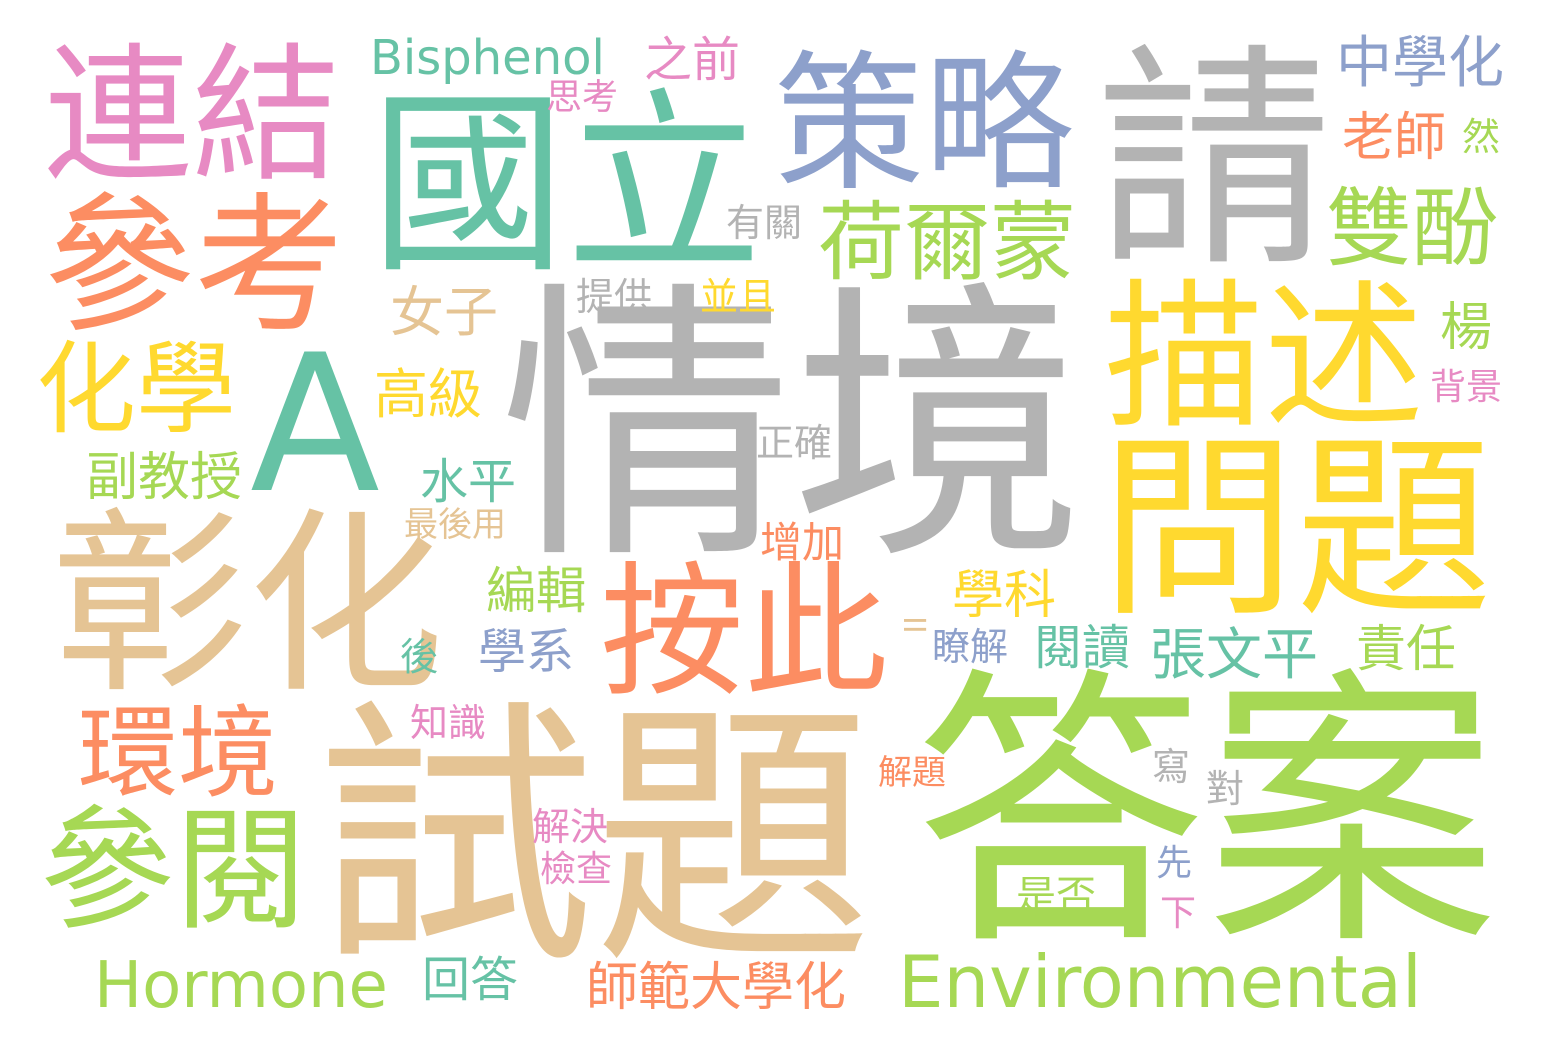 The image size is (1548, 1052). I want to click on word-zhengque: 正確, so click(794, 443).